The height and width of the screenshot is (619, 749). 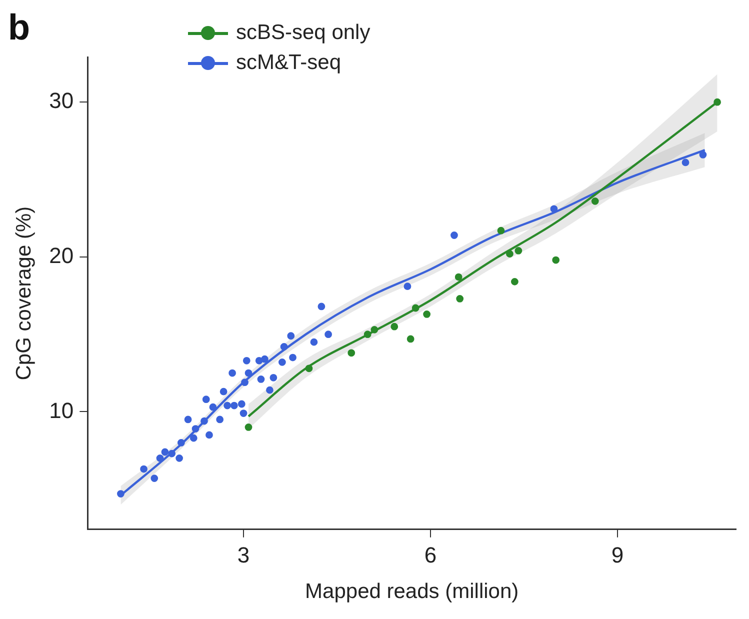 What do you see at coordinates (430, 555) in the screenshot?
I see `x-tick-label: 6` at bounding box center [430, 555].